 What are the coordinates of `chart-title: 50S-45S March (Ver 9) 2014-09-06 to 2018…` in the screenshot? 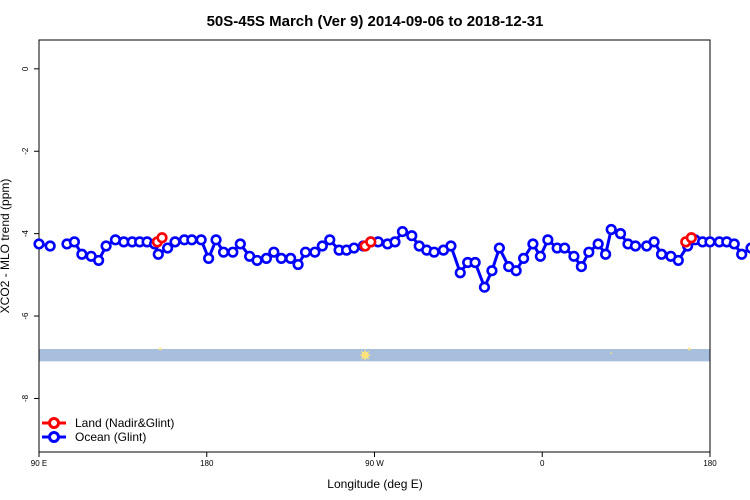 It's located at (375, 21).